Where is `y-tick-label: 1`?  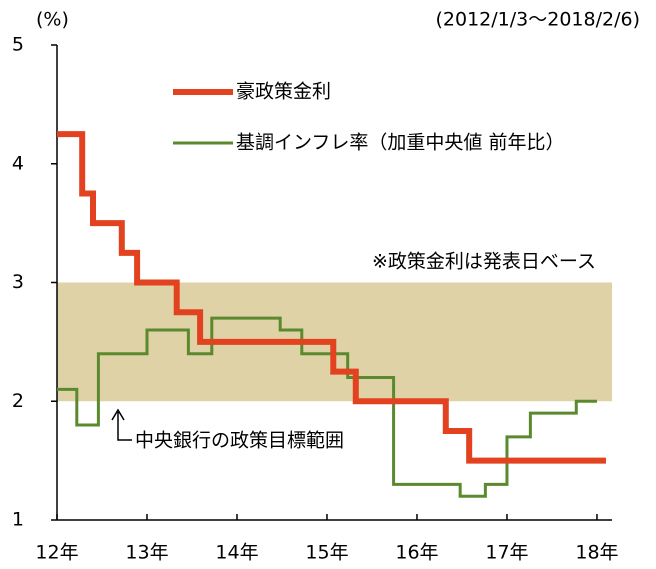
y-tick-label: 1 is located at coordinates (18, 520).